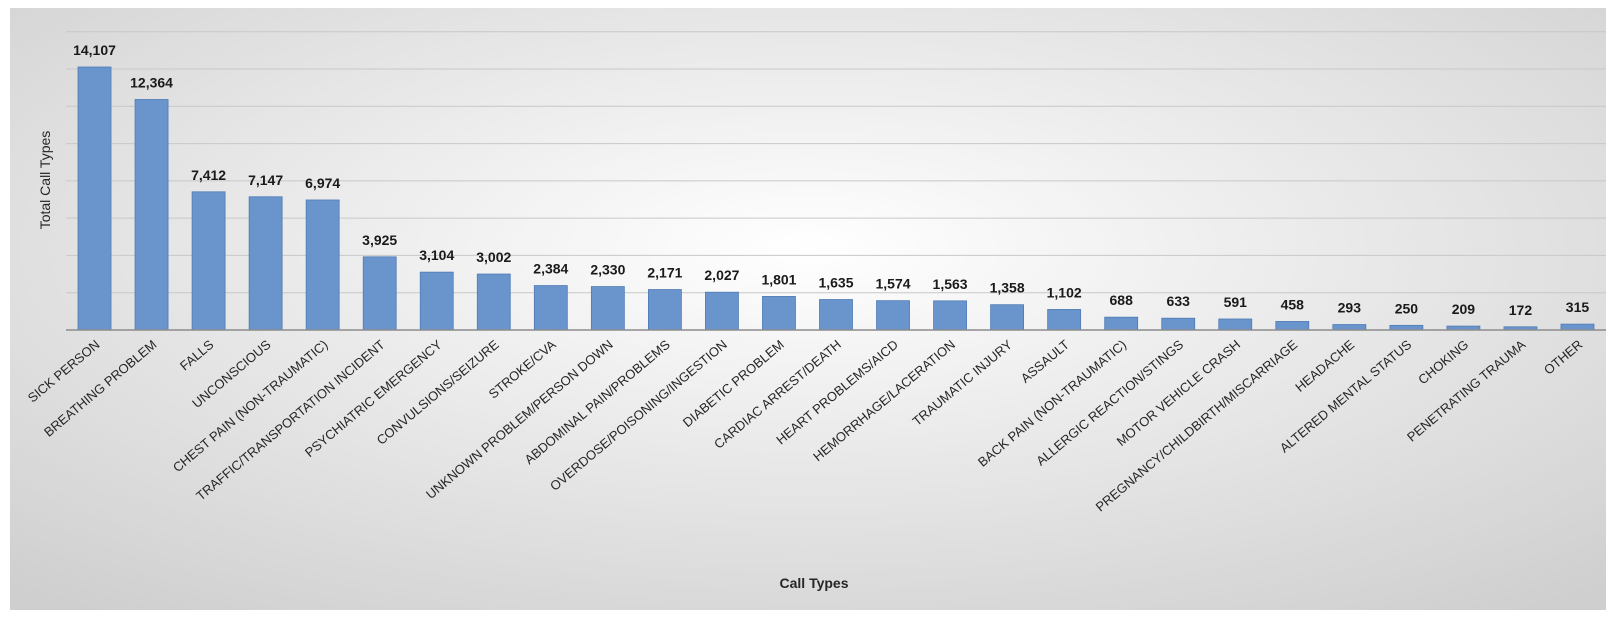 The height and width of the screenshot is (621, 1611). Describe the element at coordinates (893, 284) in the screenshot. I see `data-label: 1,574` at that location.